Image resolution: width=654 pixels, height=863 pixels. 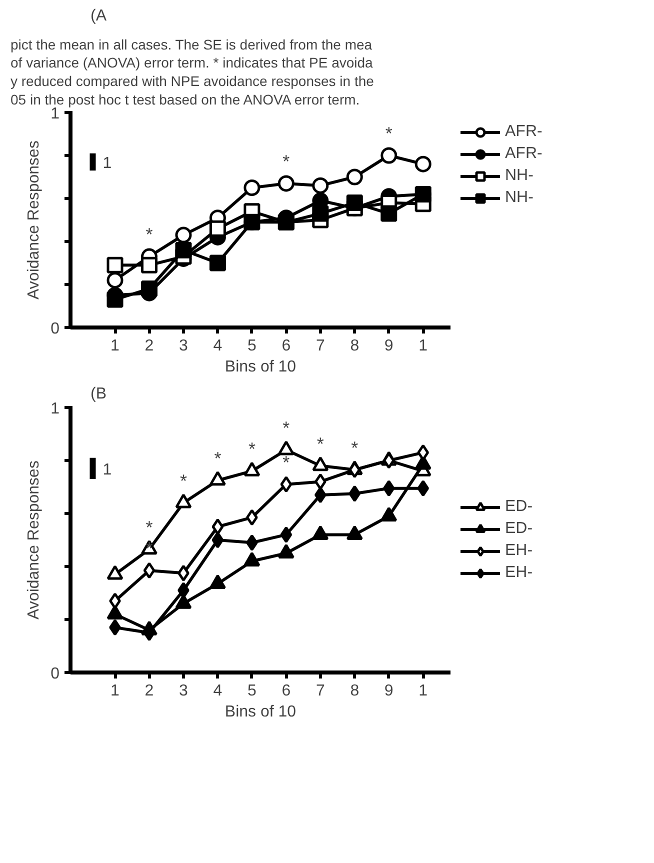 What do you see at coordinates (192, 72) in the screenshot?
I see `chart-subtitle: pict the mean in all cases. The SE is derived from the mea of variance (ANOVA) error term. * indicates that PE avoida y reduced compared with NPE avoidance responses in the 05 in the post hoc t test based on the ANOVA error term.` at bounding box center [192, 72].